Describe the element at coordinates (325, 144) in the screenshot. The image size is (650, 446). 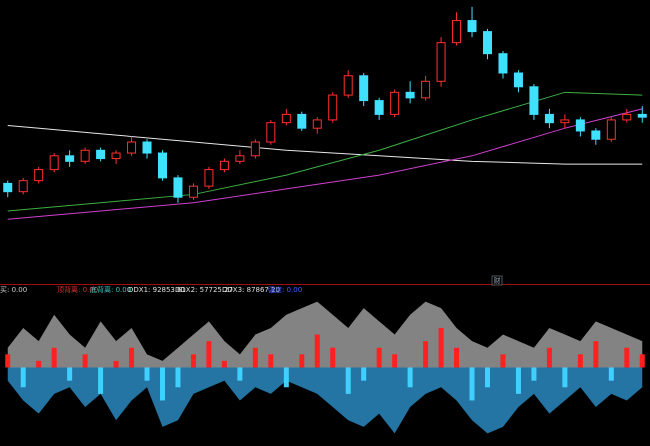
I see `average-line` at that location.